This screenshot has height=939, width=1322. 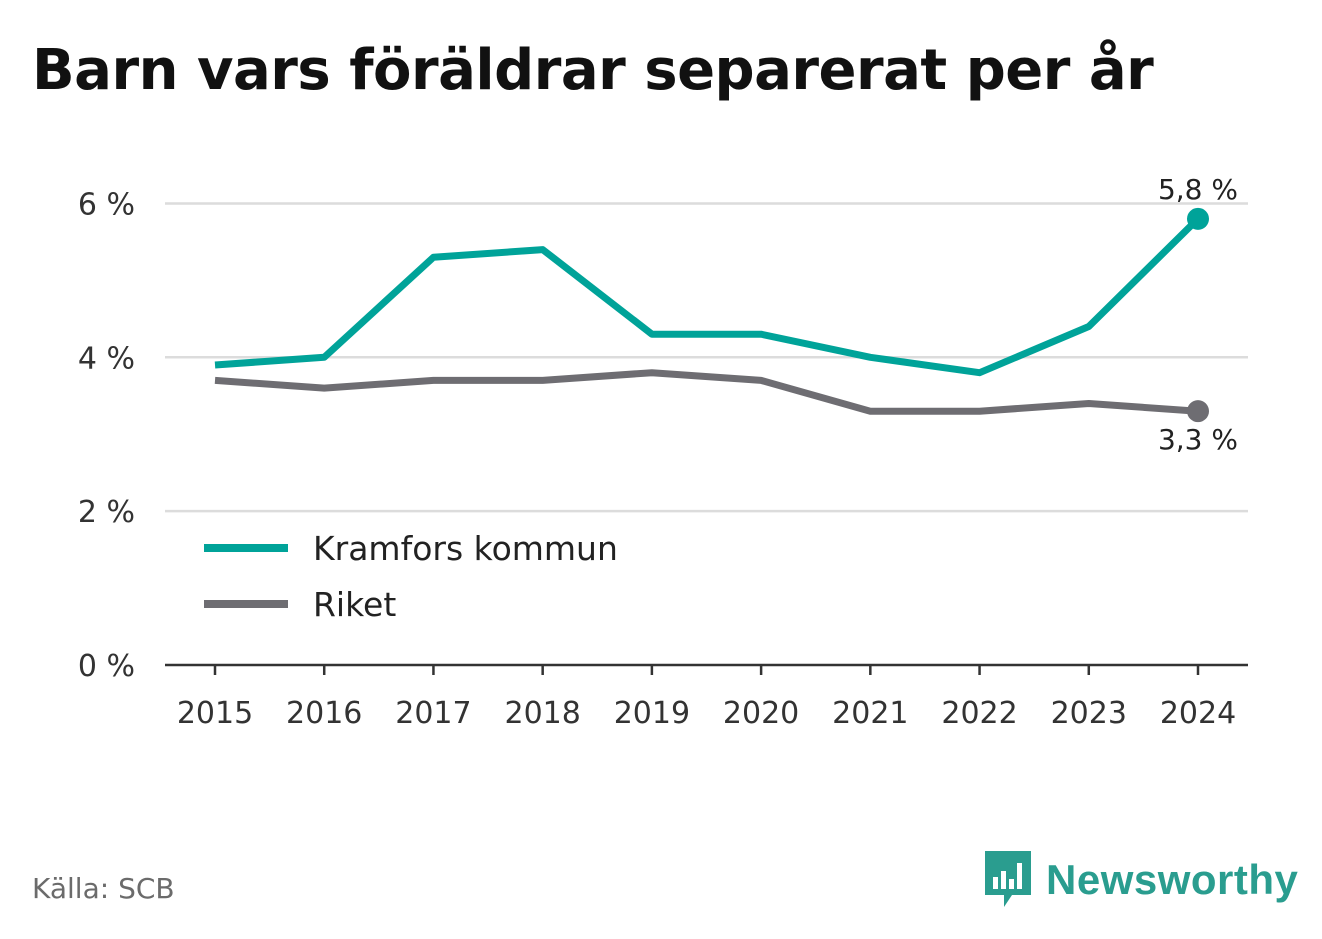 I want to click on brand-name: Newsworthy, so click(x=1172, y=879).